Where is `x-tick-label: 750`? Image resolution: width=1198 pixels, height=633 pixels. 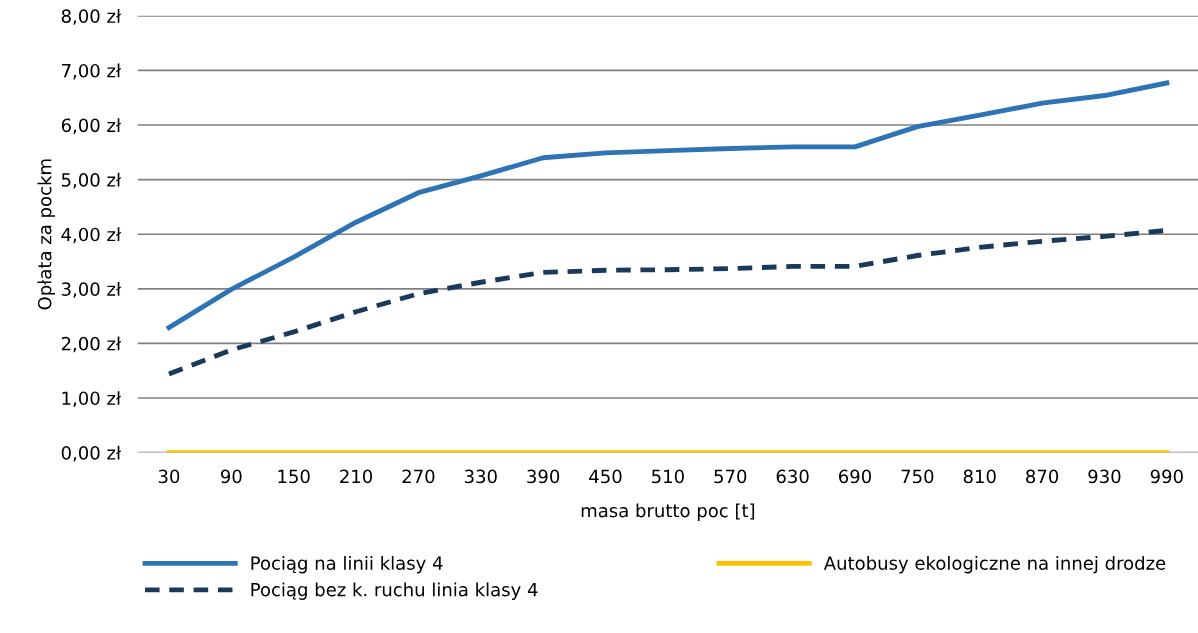
x-tick-label: 750 is located at coordinates (917, 476).